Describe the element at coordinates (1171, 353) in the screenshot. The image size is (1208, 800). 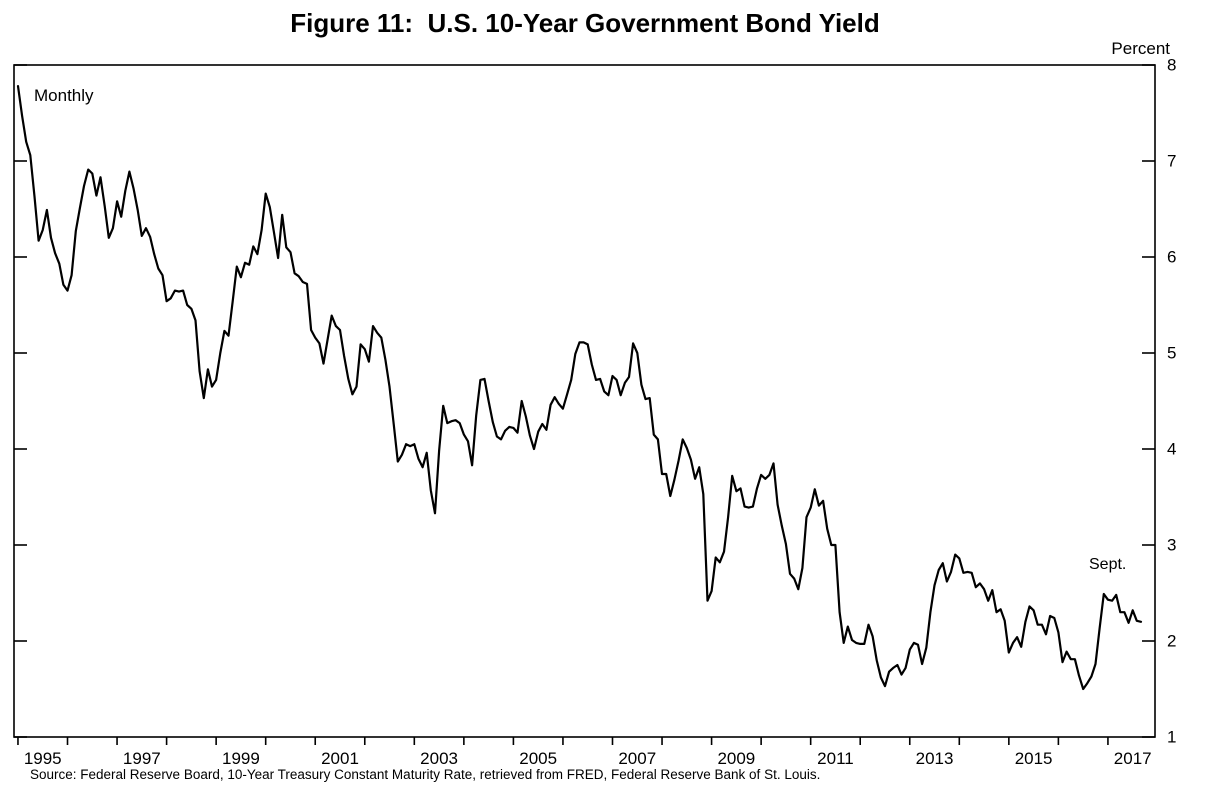
I see `y-axis-tick-label: 5` at that location.